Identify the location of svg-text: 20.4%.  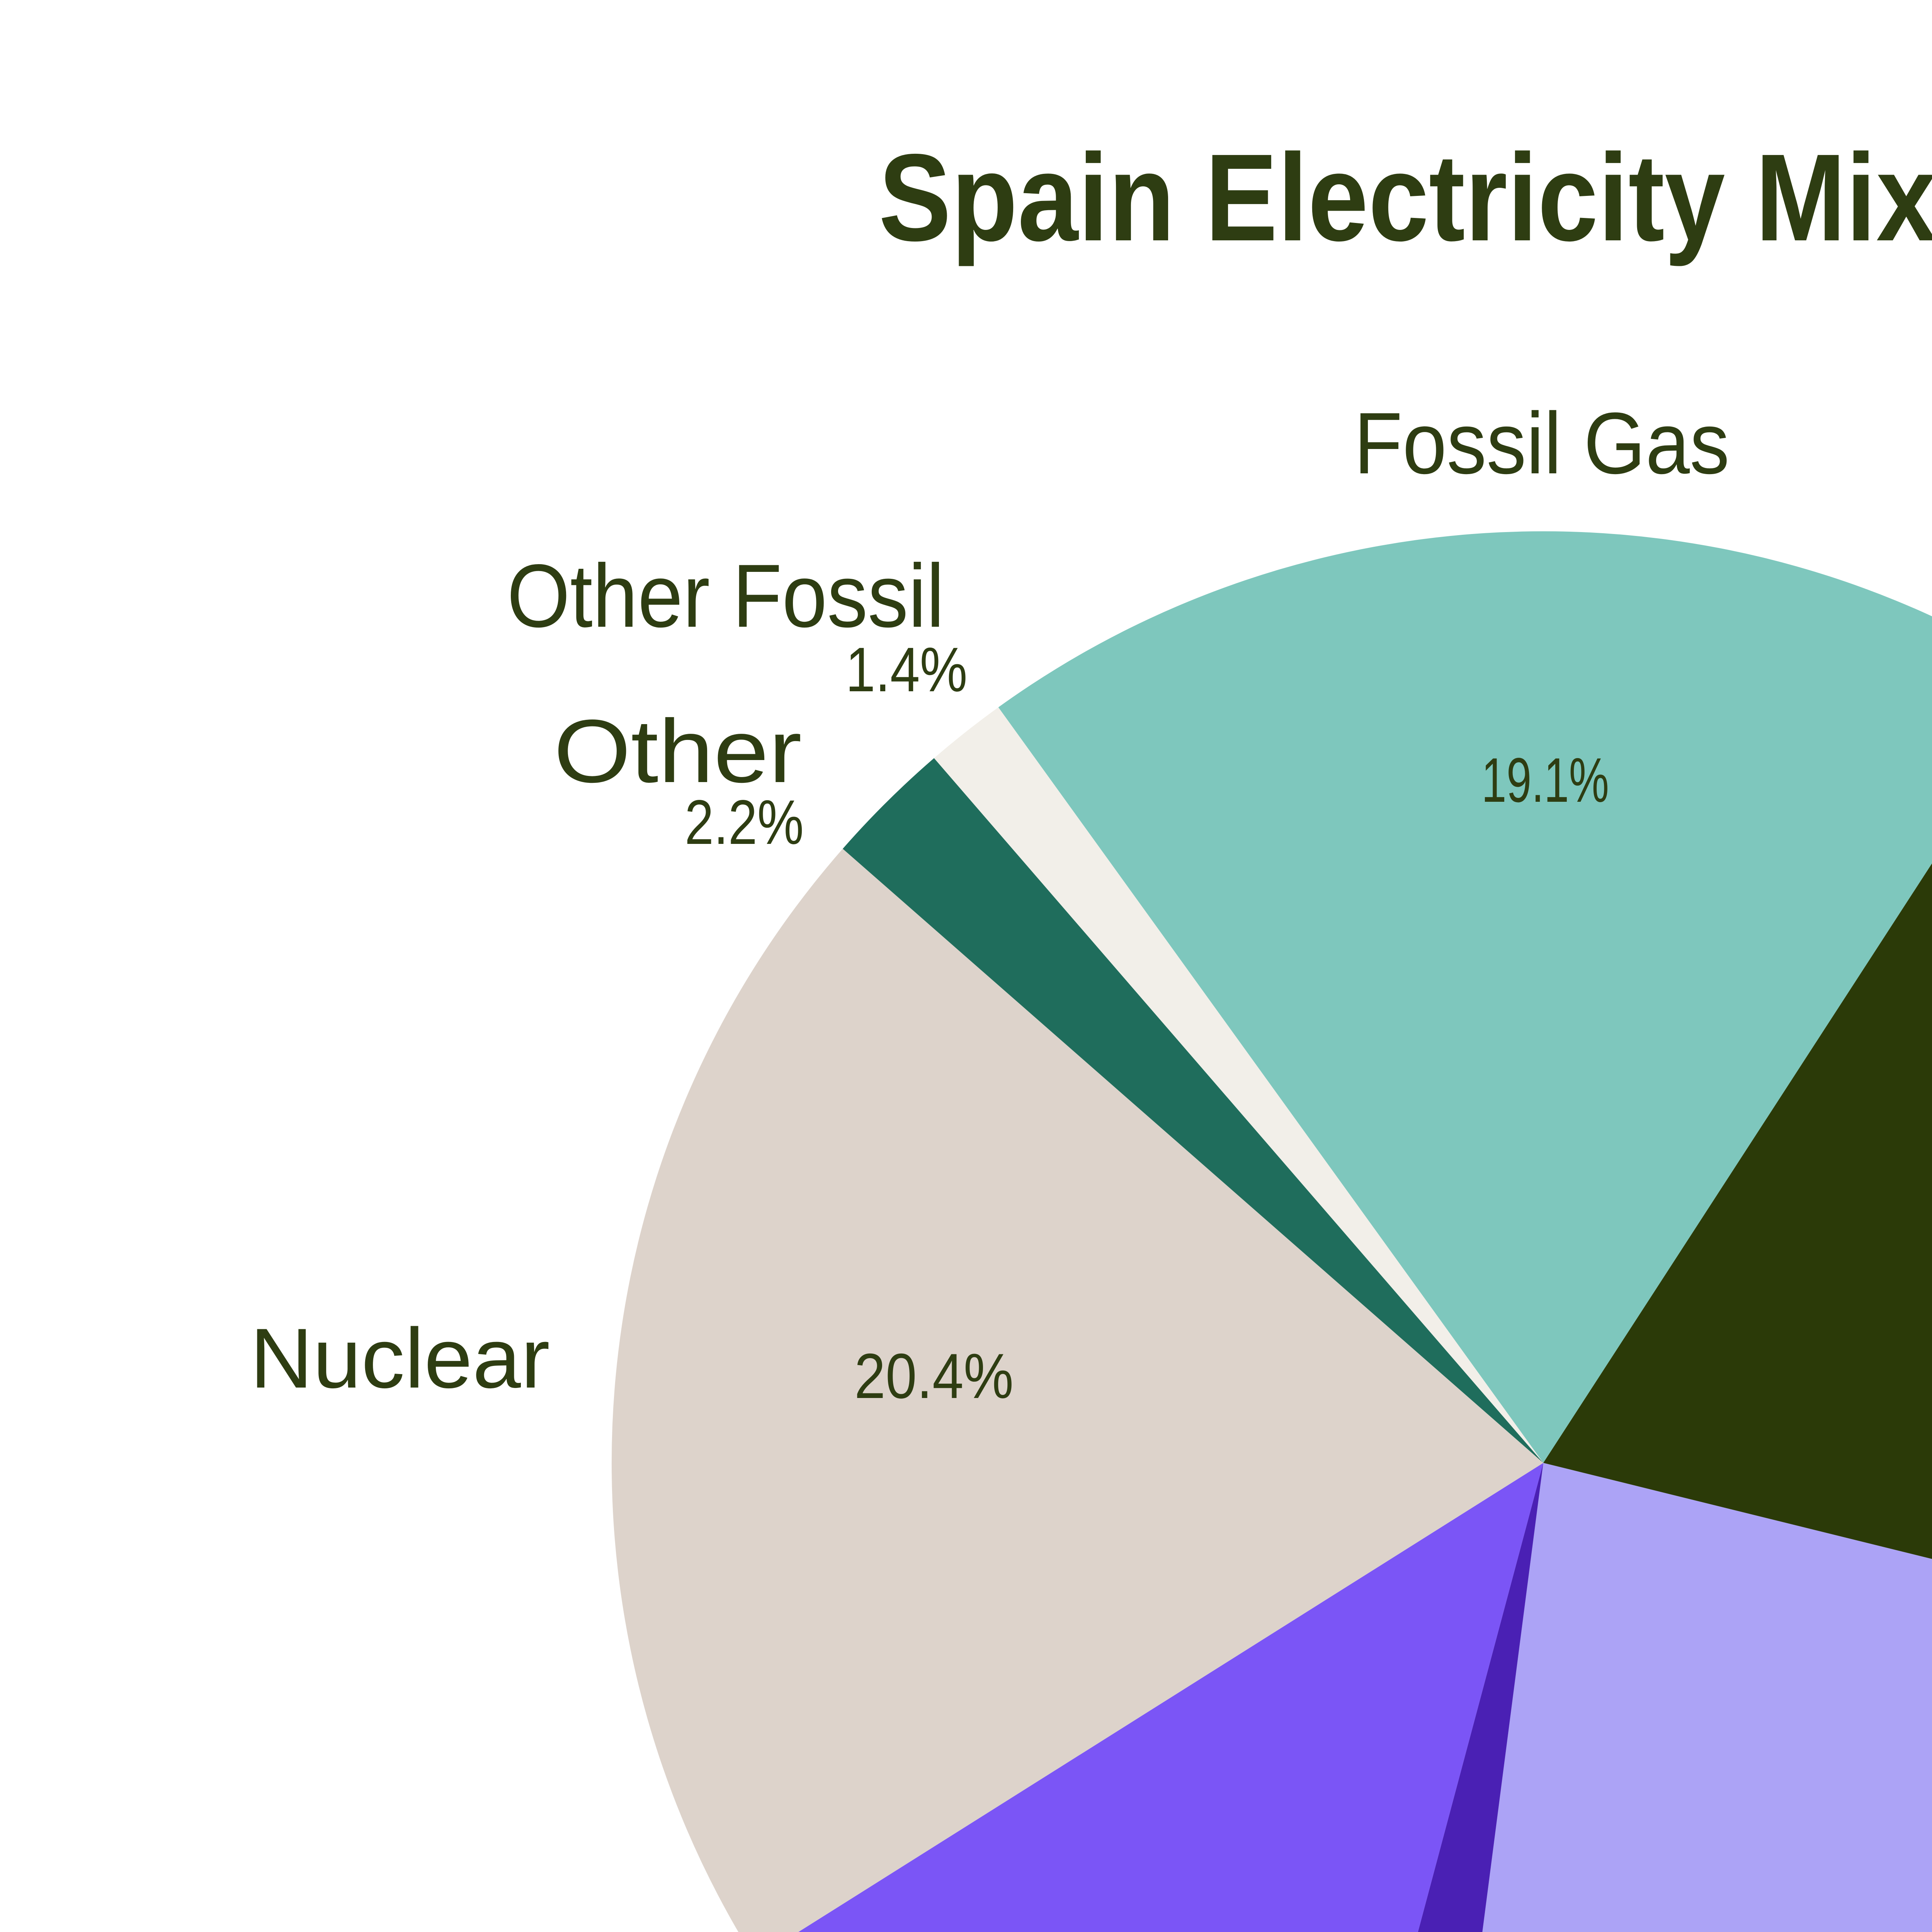
(934, 1376).